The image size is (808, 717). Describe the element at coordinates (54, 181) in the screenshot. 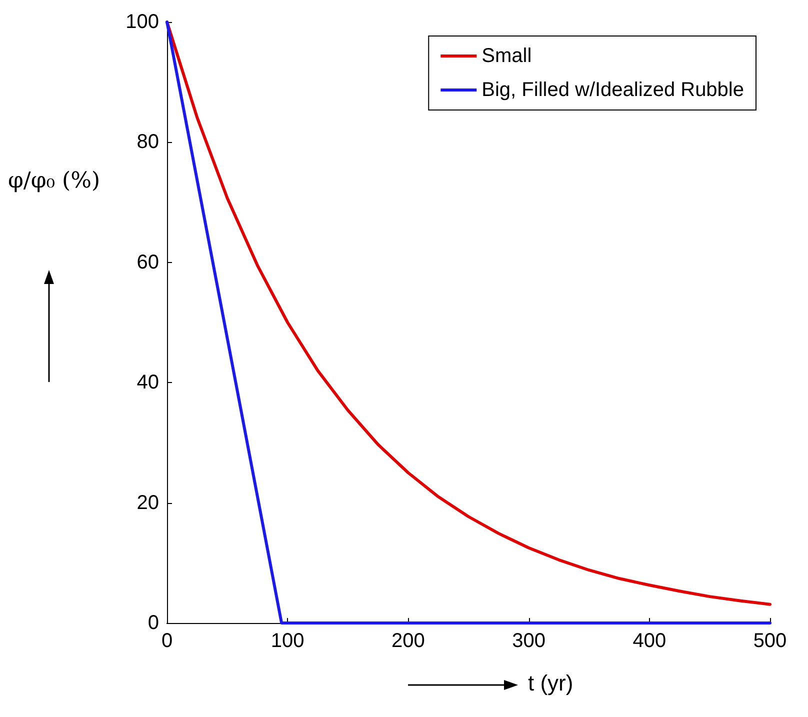

I see `y-axis-title: φ/φ₀ (%)` at that location.